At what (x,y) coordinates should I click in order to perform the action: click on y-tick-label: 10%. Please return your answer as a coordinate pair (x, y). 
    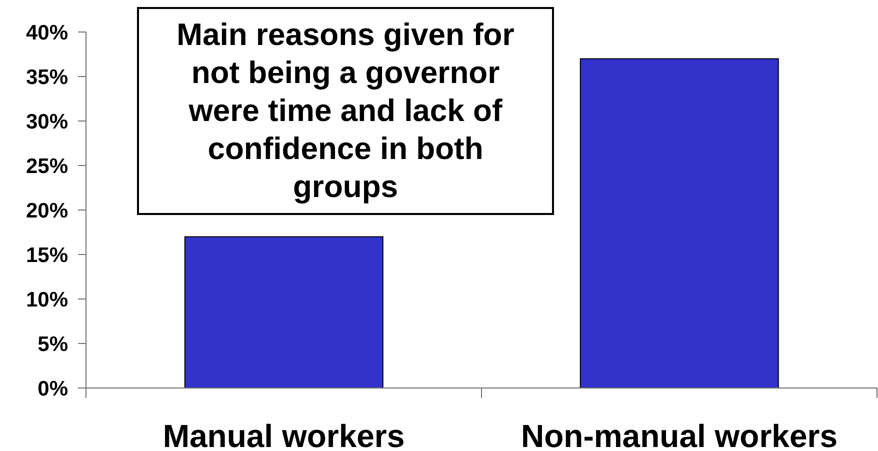
    Looking at the image, I should click on (47, 300).